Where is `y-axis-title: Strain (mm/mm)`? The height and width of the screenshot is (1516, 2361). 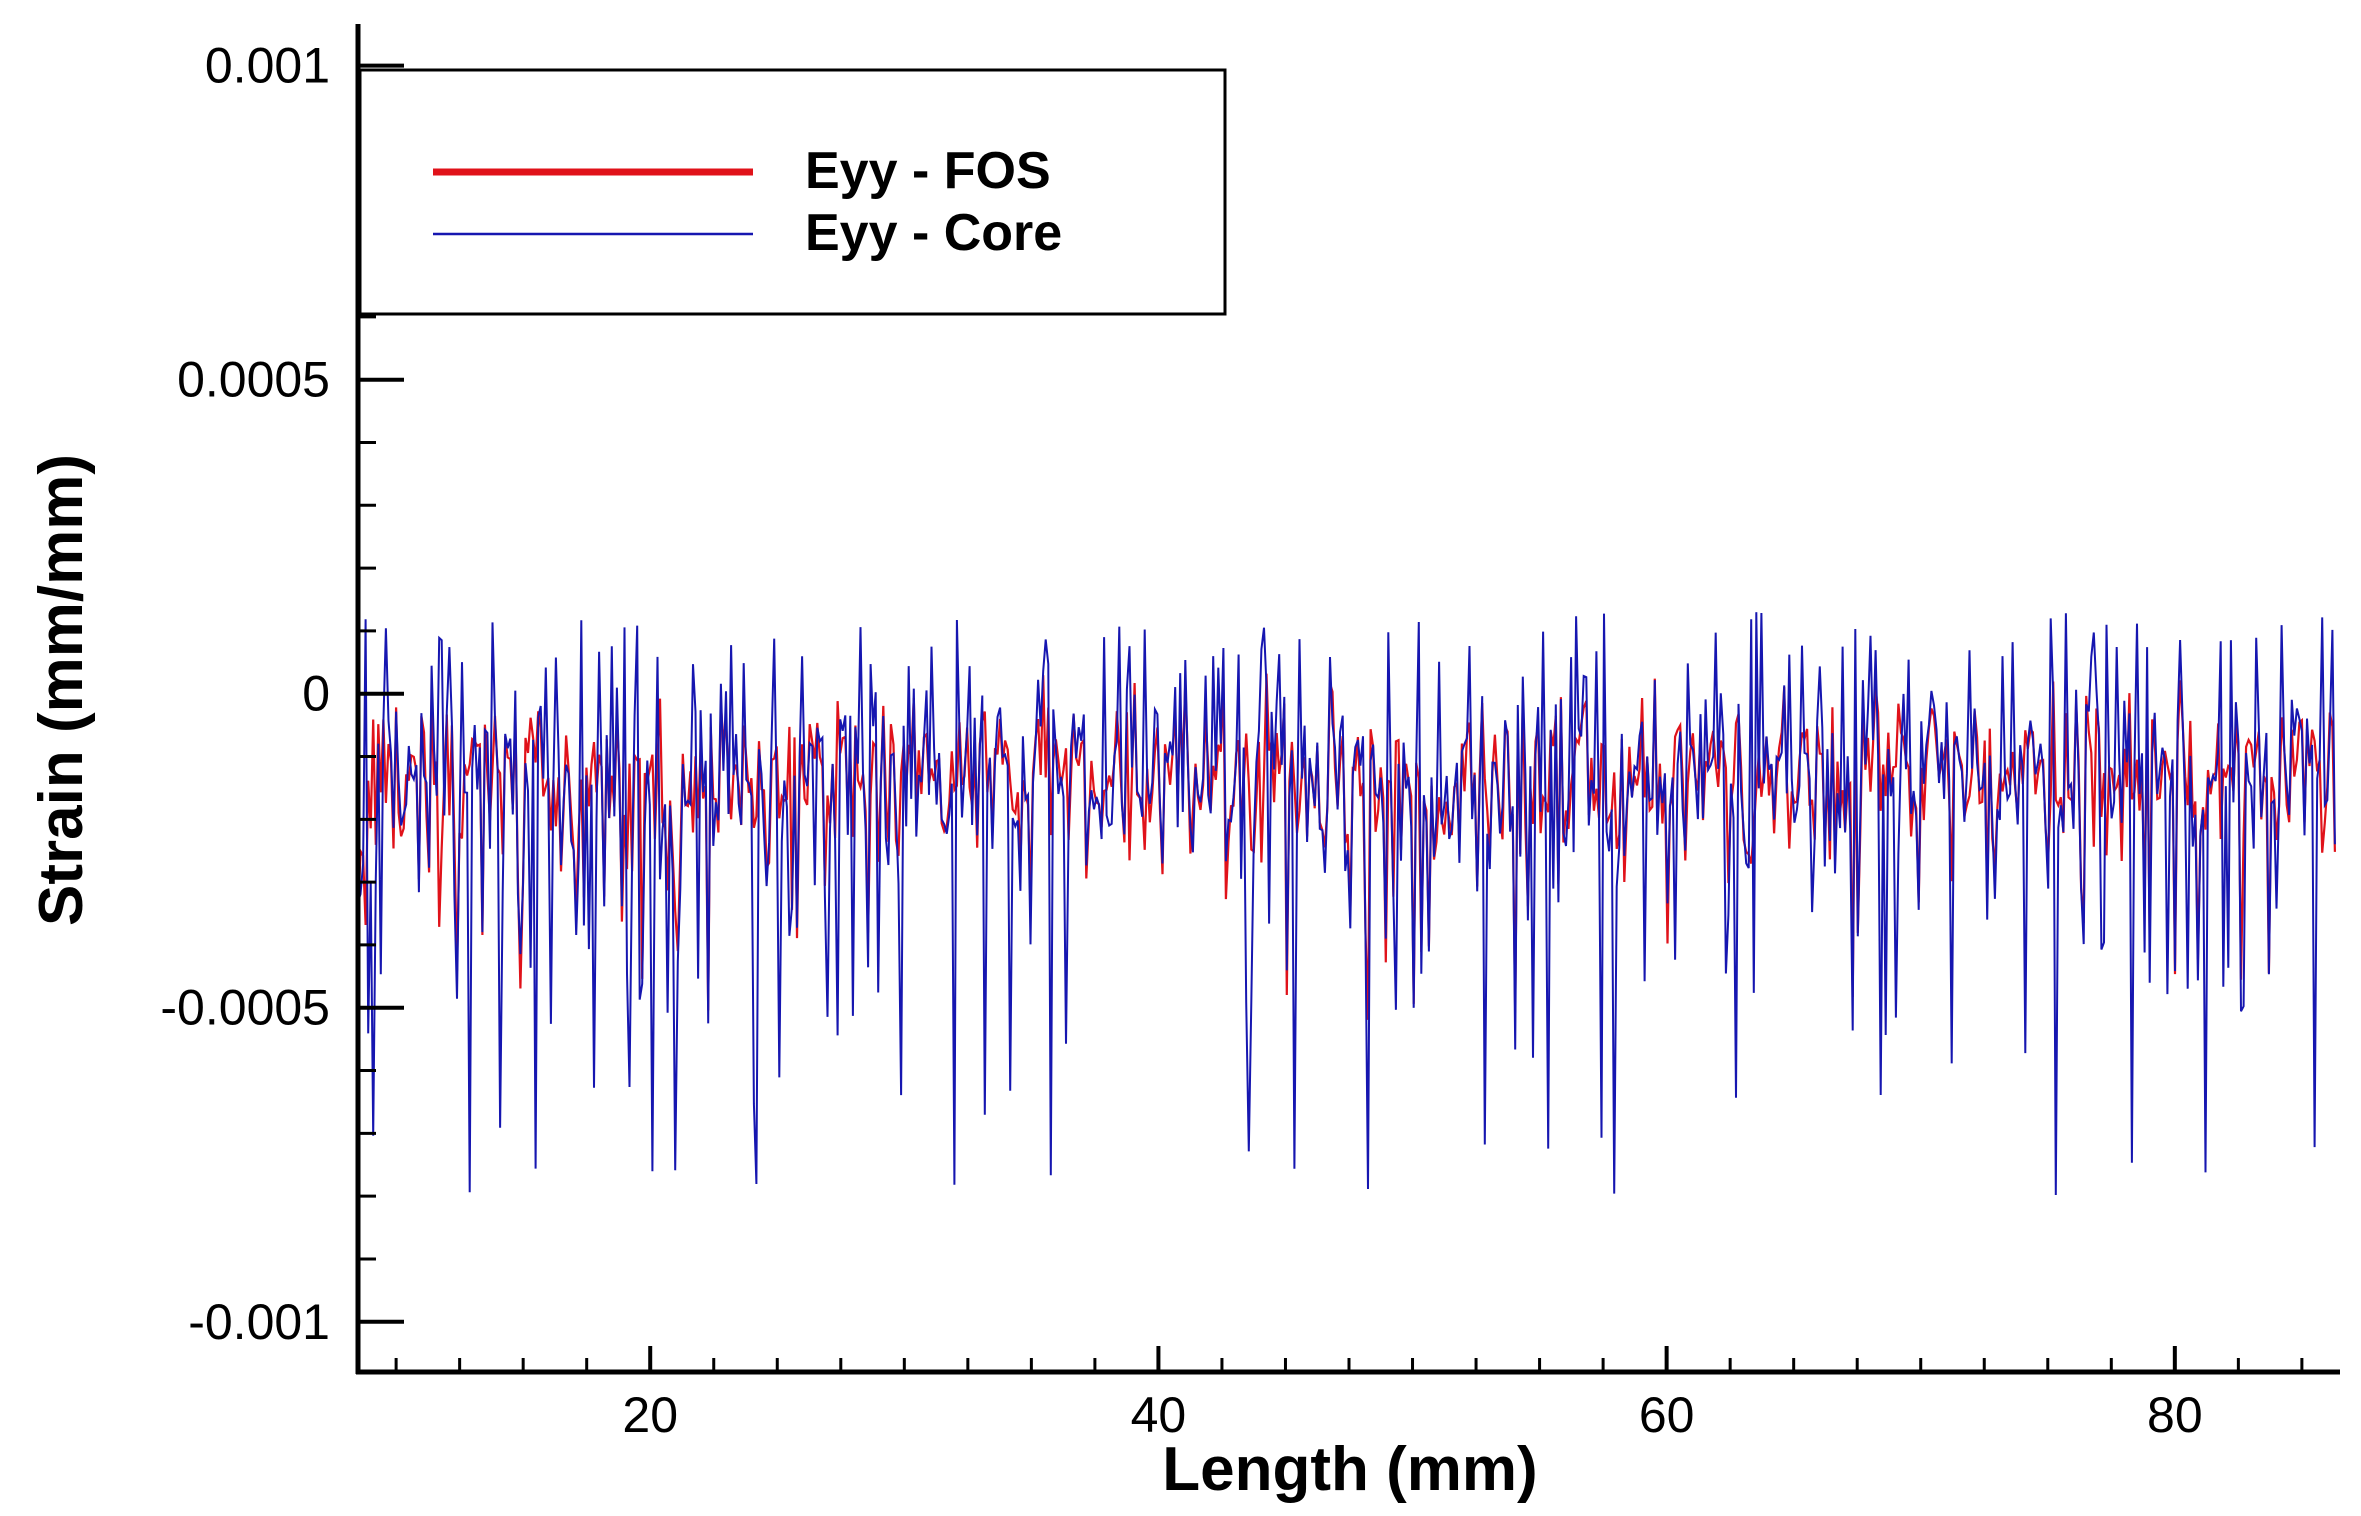 y-axis-title: Strain (mm/mm) is located at coordinates (61, 690).